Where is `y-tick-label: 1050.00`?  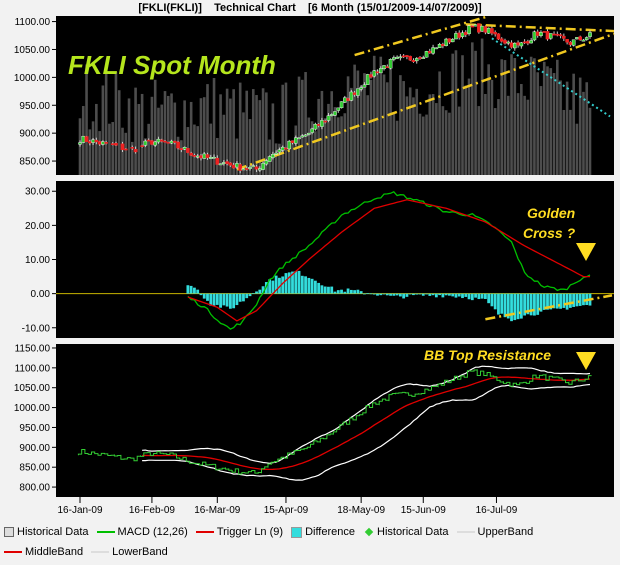
y-tick-label: 1050.00 is located at coordinates (32, 50).